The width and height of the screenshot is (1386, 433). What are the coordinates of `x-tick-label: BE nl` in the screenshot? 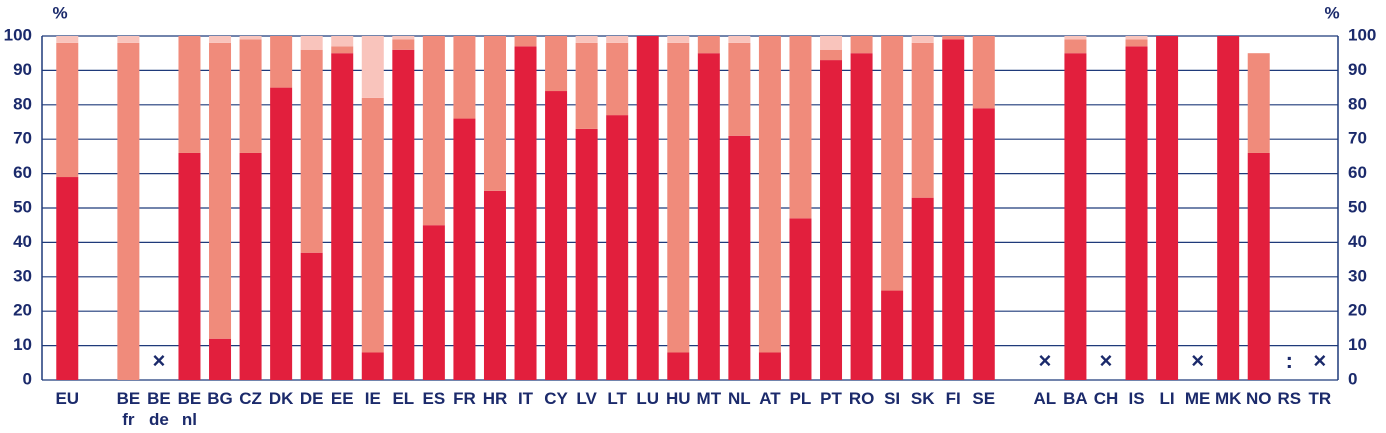 It's located at (189, 409).